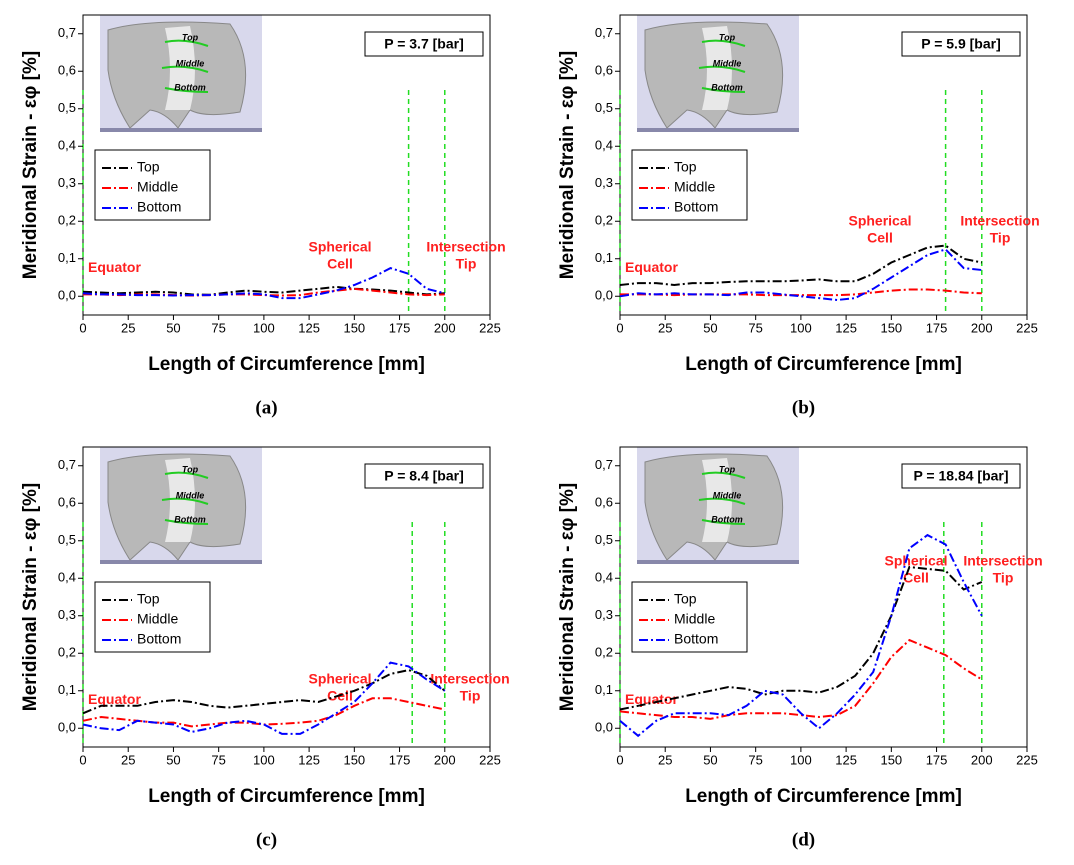 The height and width of the screenshot is (865, 1074). I want to click on x-tick-label: 200, so click(445, 759).